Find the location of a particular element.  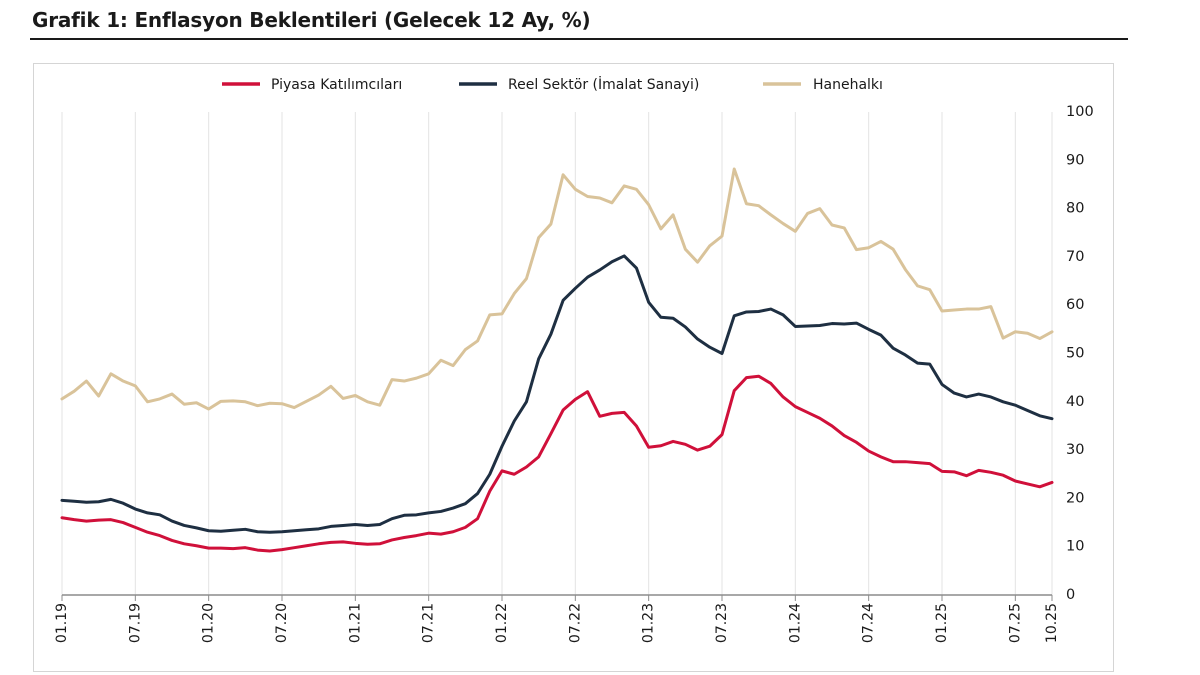

axis-layer is located at coordinates (557, 597).